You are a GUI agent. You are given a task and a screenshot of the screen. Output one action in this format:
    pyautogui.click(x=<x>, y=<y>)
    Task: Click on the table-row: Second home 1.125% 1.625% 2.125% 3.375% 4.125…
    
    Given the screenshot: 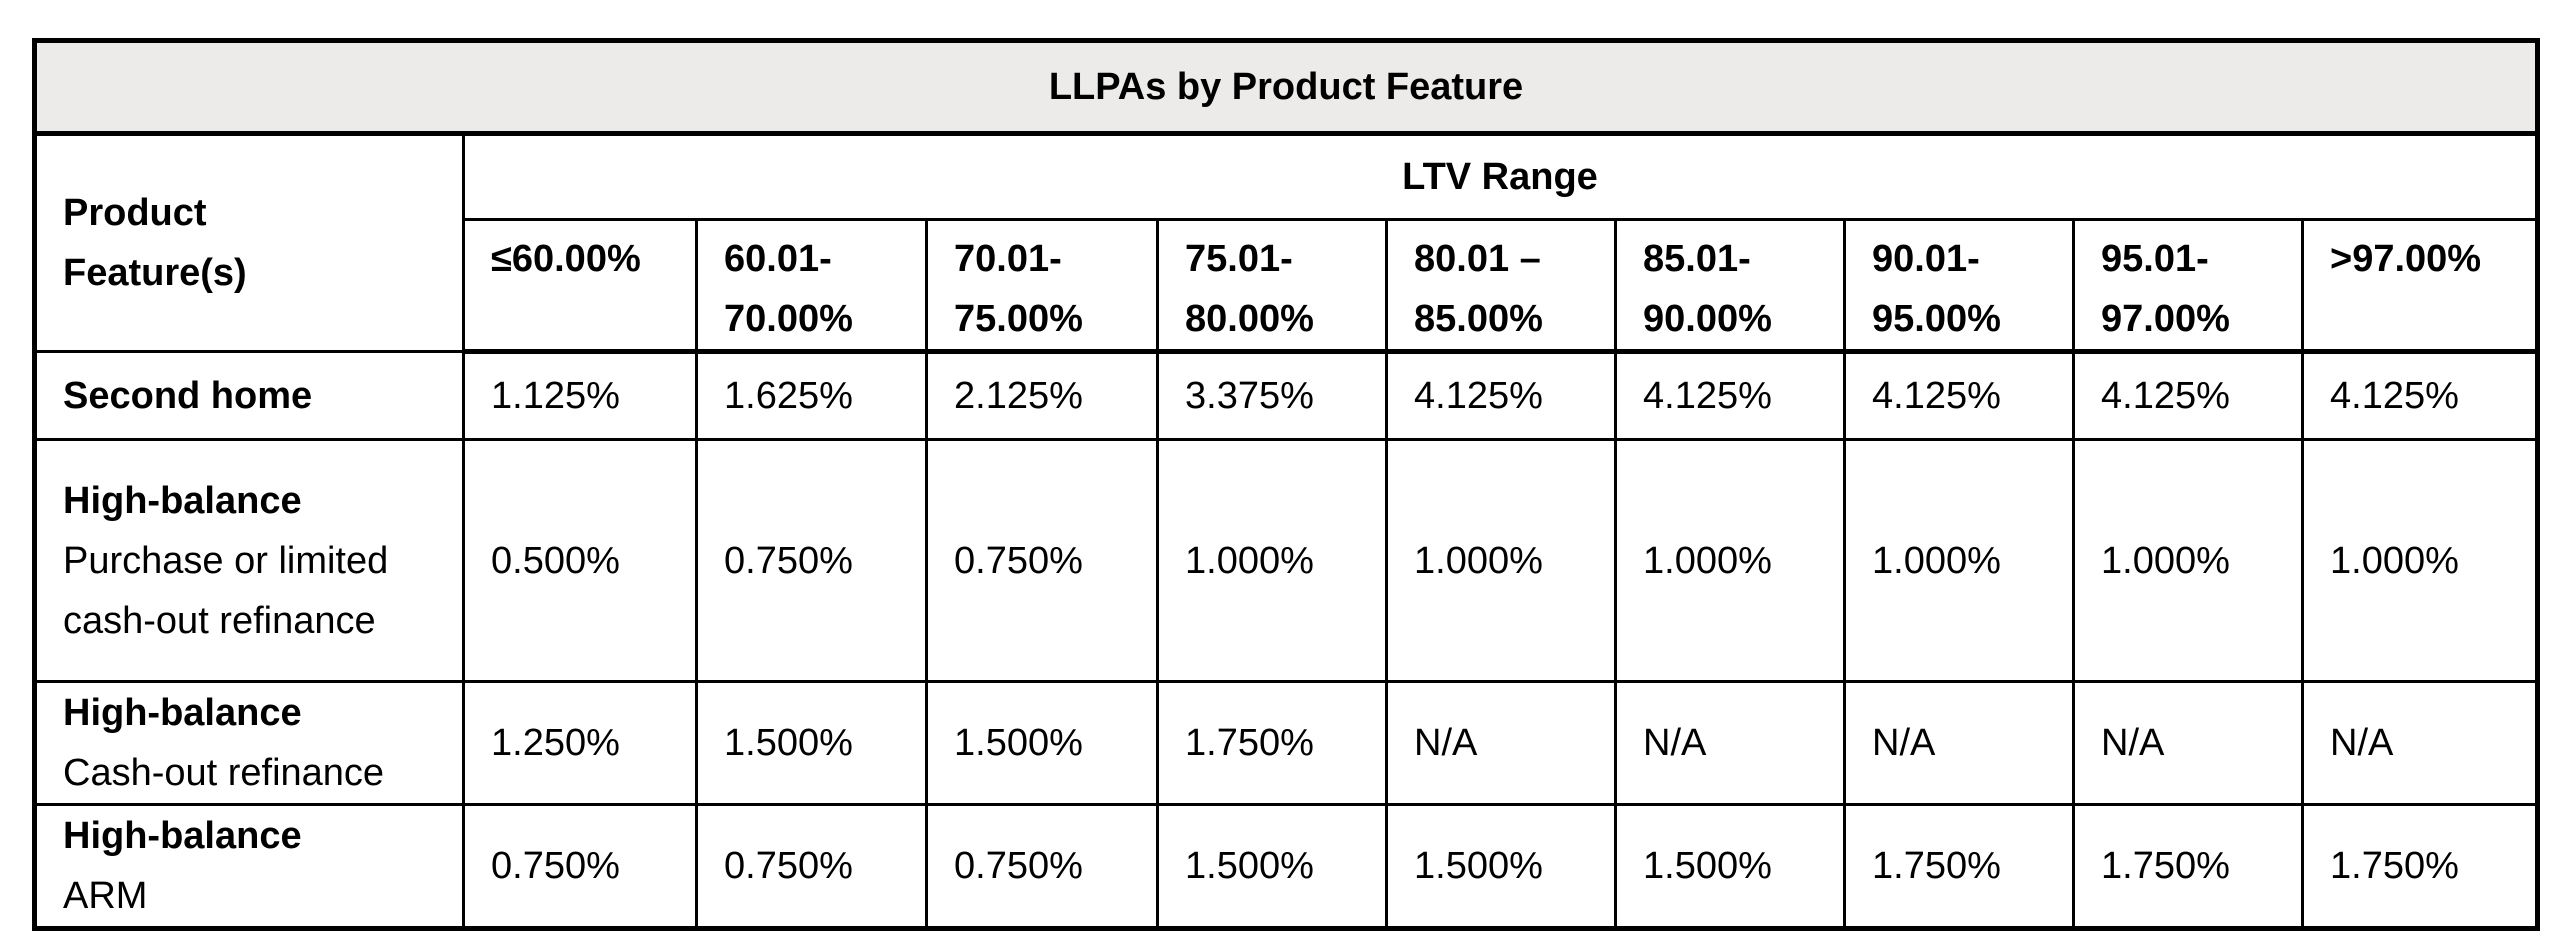 What is the action you would take?
    pyautogui.click(x=1286, y=395)
    